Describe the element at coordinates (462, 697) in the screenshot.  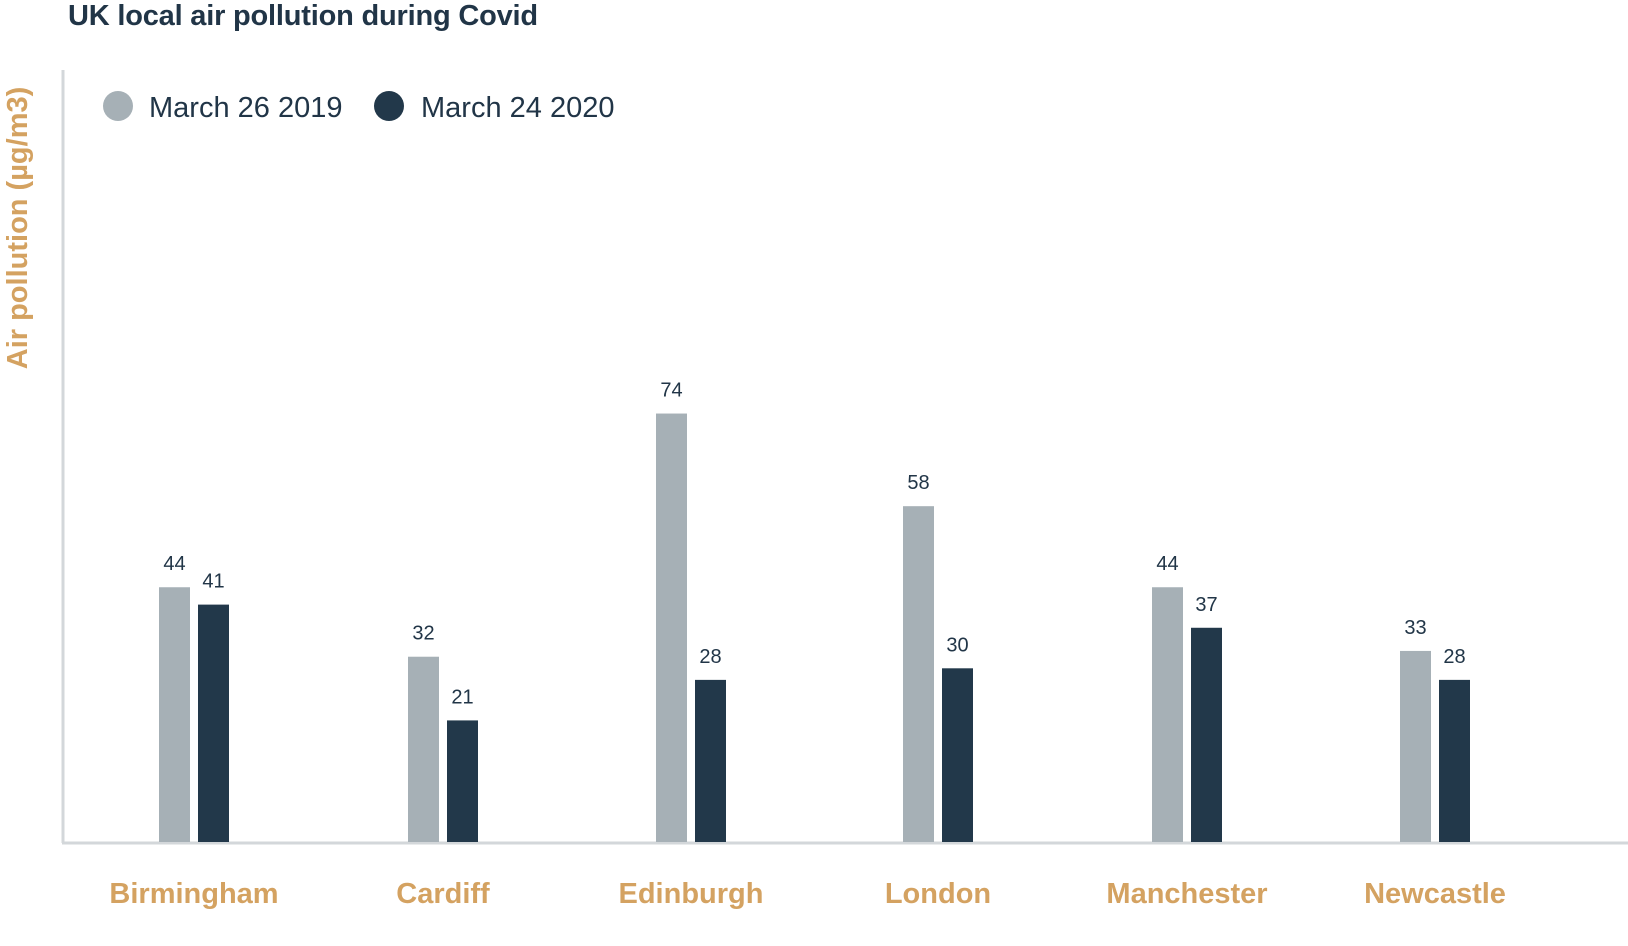
I see `value-label-cardiff-series-2: 21` at that location.